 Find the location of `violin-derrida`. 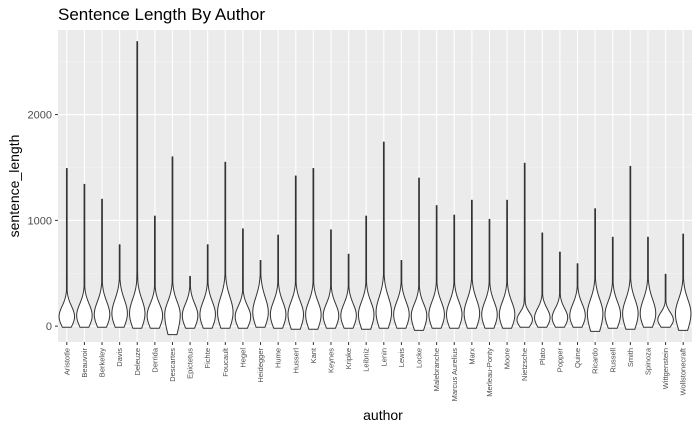

violin-derrida is located at coordinates (155, 272).